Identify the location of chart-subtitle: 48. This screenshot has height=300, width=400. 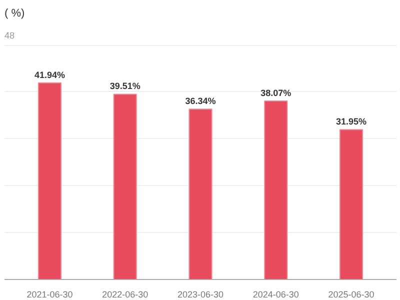
(9, 35).